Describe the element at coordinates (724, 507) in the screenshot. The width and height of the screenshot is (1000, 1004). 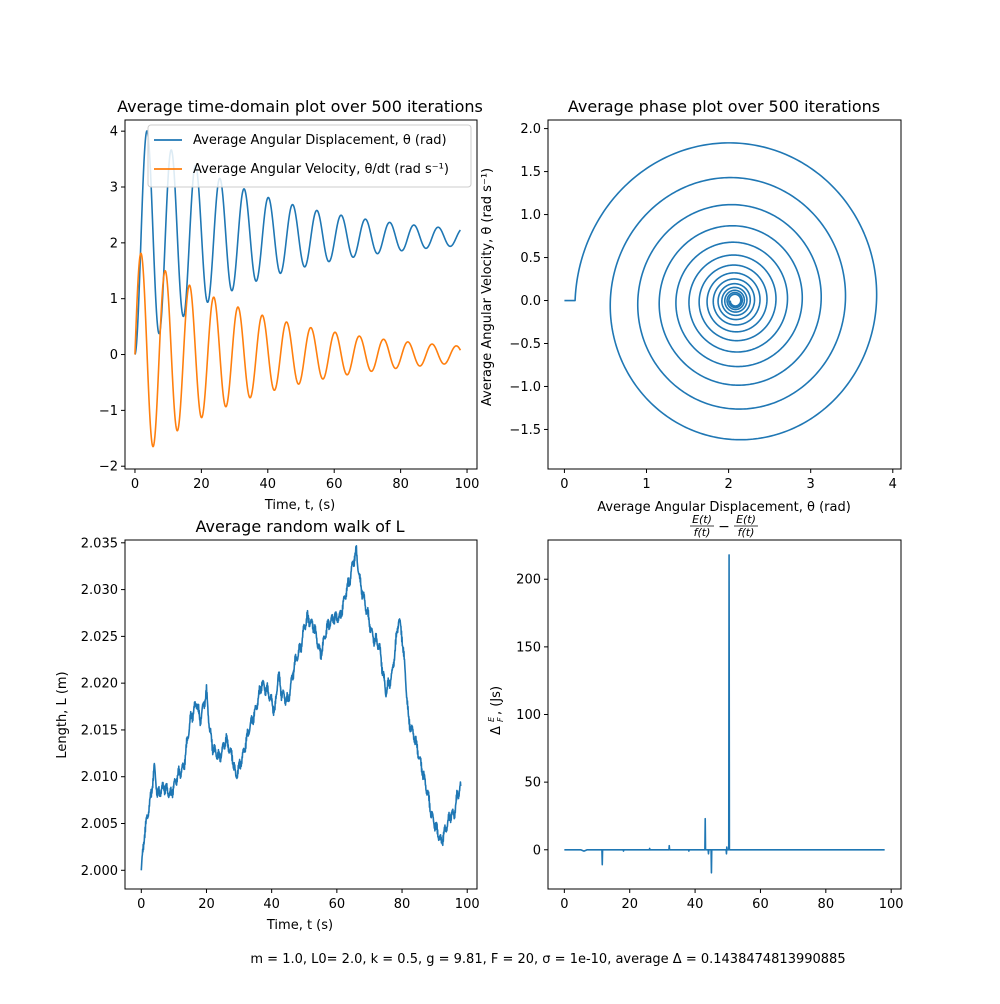
I see `phase-xlabel: Average Angular Displacement, θ (rad)` at that location.